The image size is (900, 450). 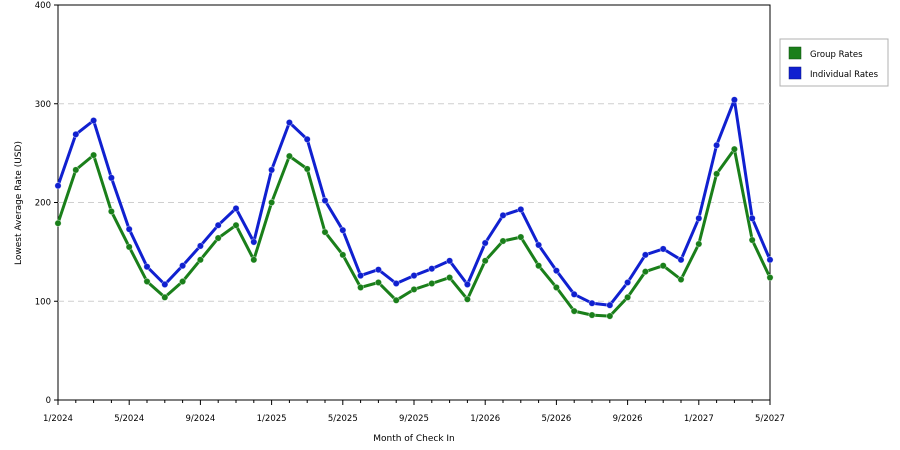 I want to click on y-tick-label: 200, so click(x=43, y=204).